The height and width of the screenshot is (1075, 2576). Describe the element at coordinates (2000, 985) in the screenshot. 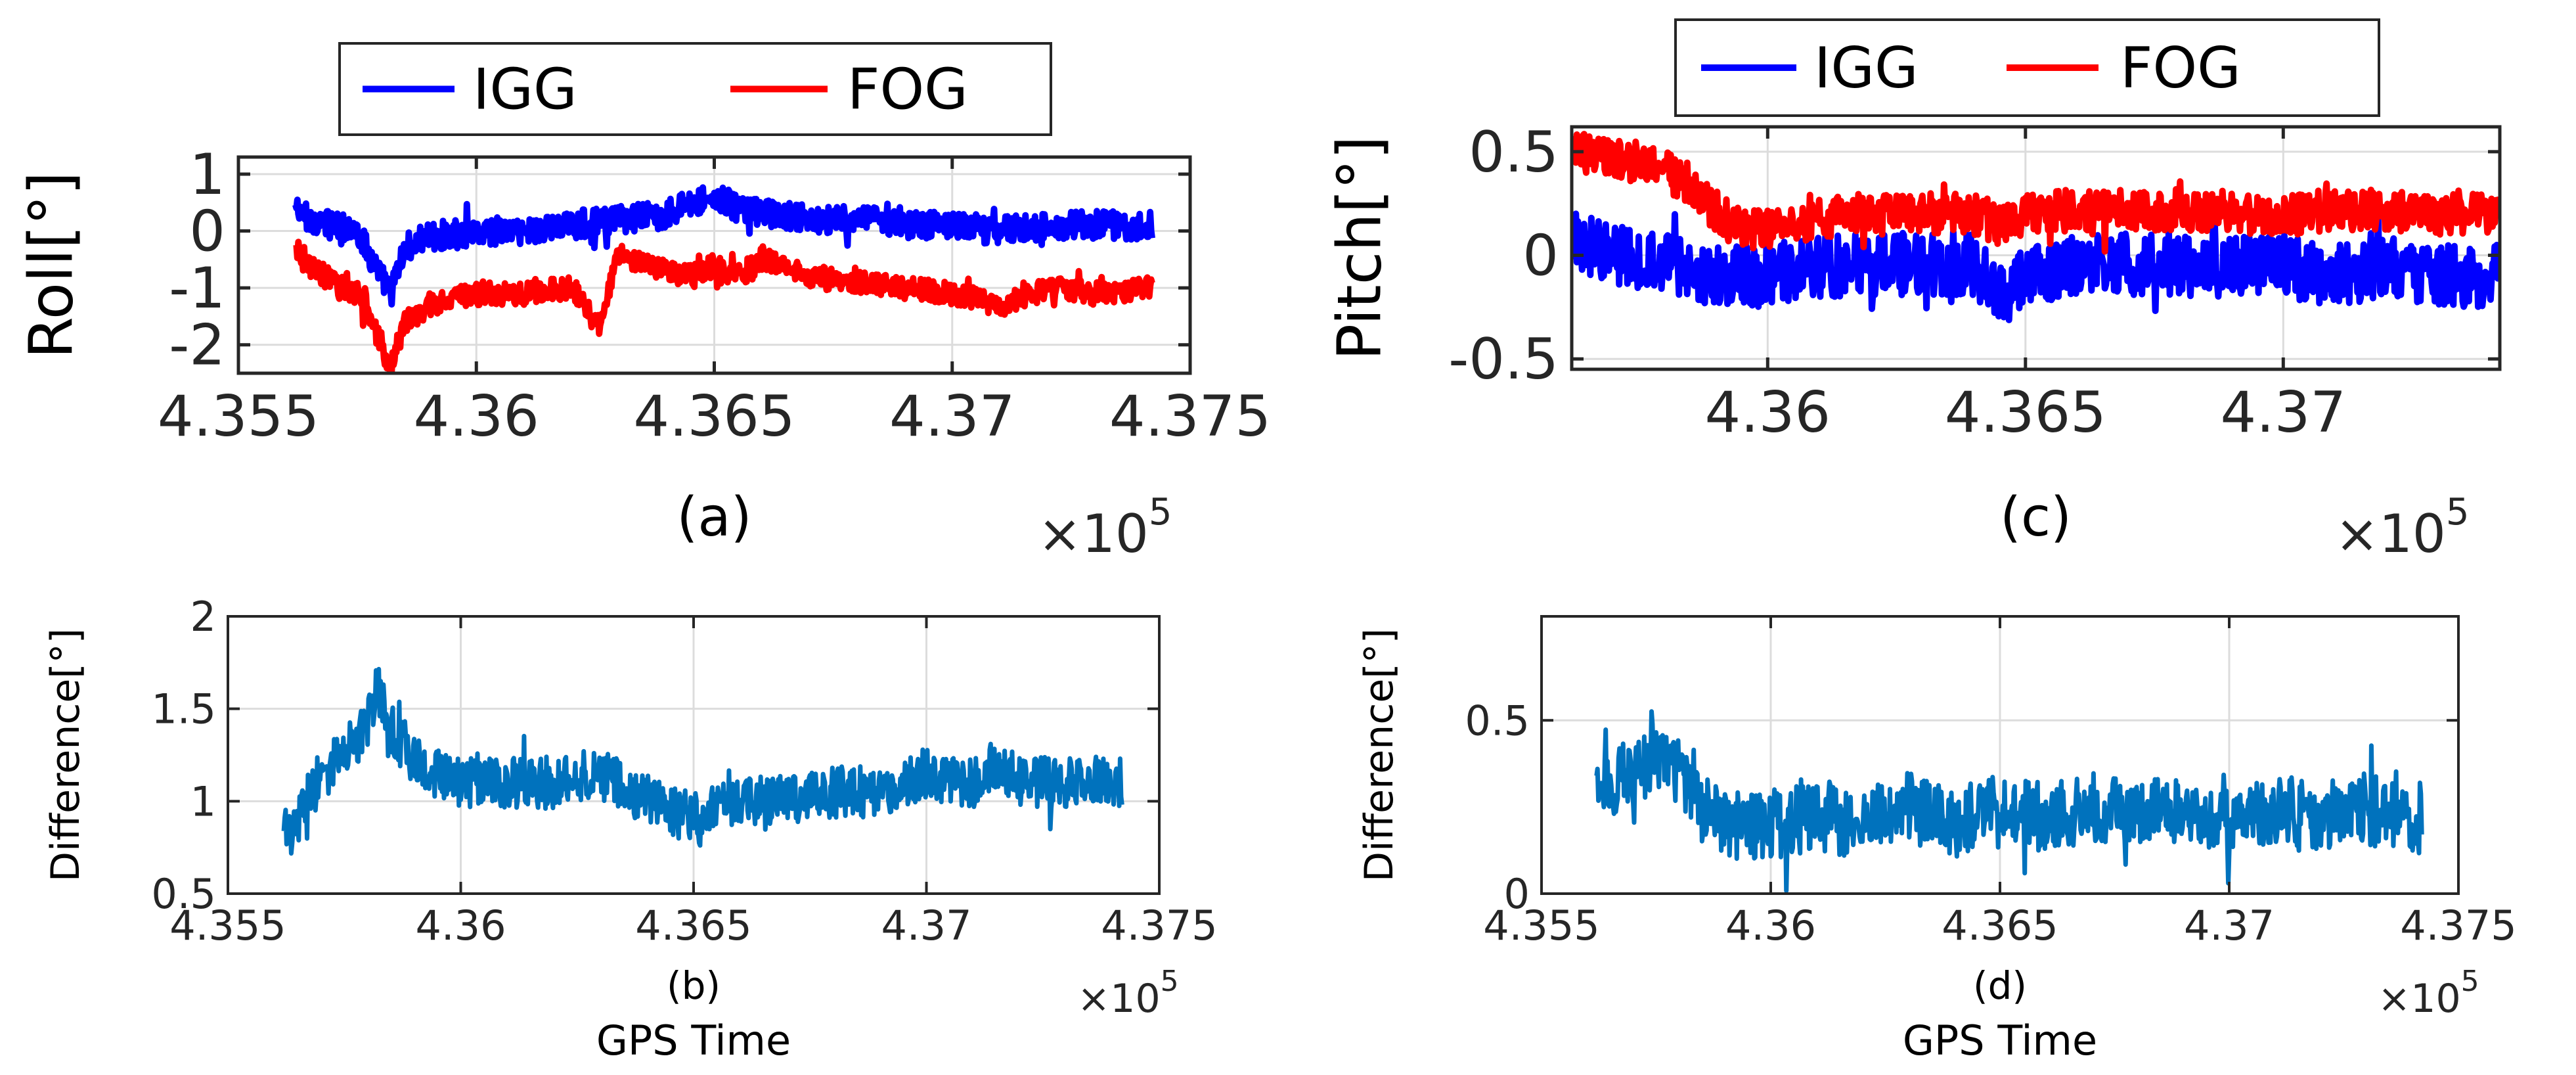

I see `panel-sublabel: (d)` at that location.